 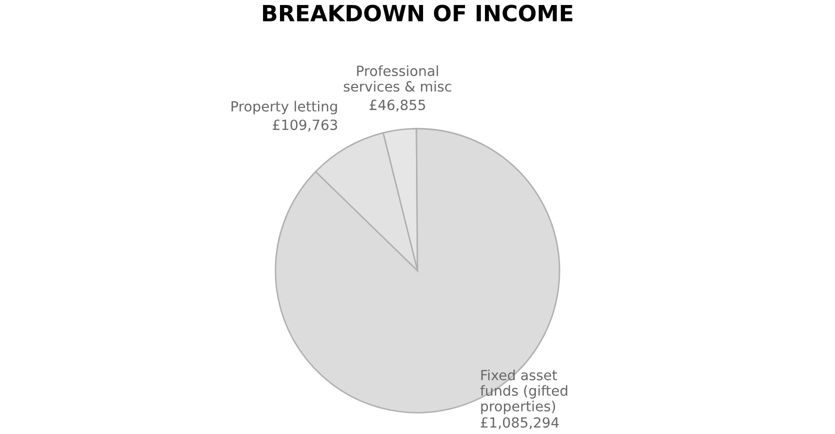 I want to click on data-label: £1,085,294, so click(x=519, y=423).